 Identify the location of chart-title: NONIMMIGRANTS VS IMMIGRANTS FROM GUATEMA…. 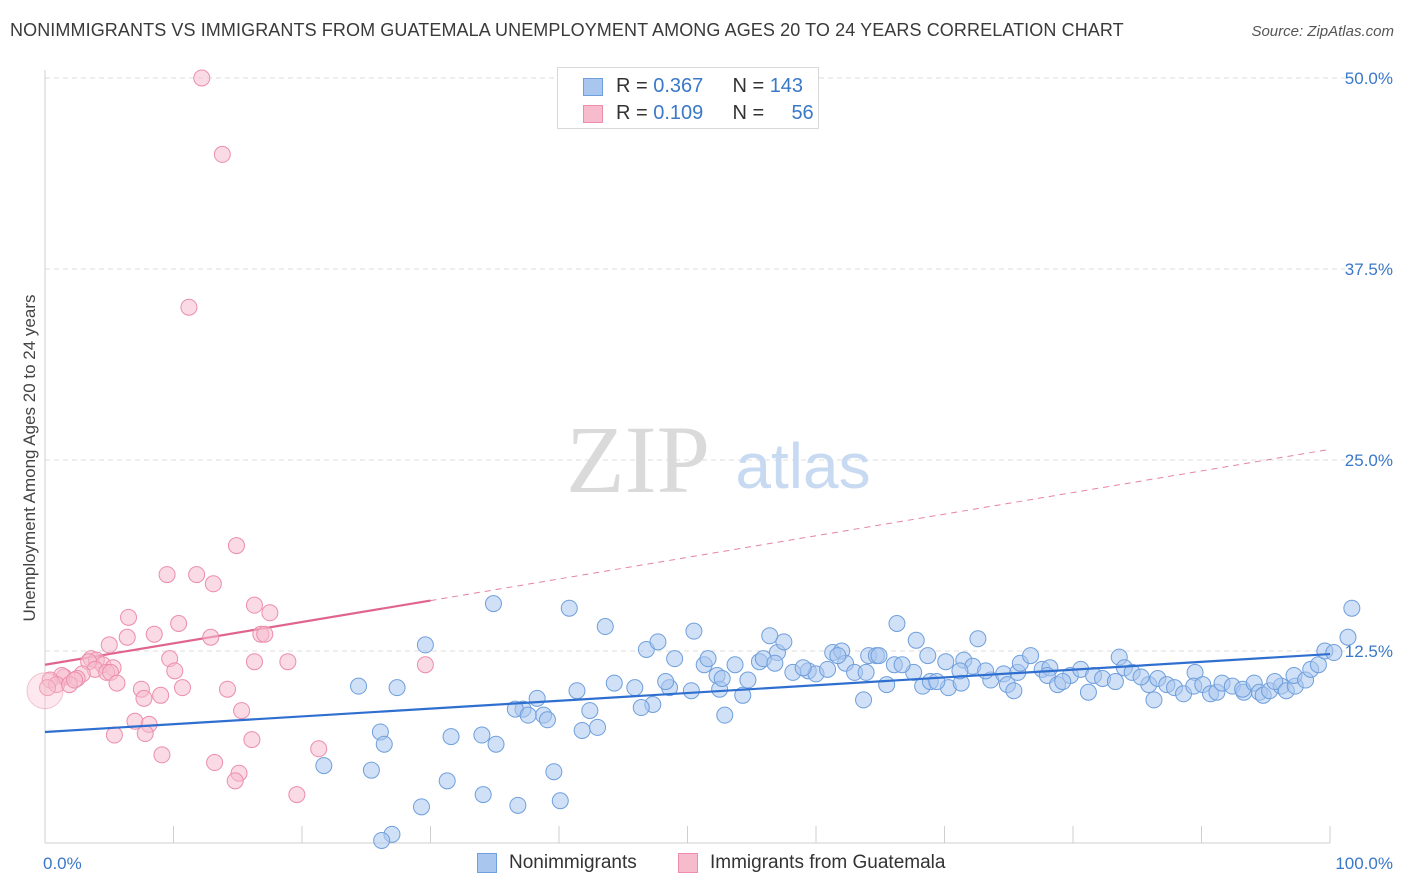
(567, 30).